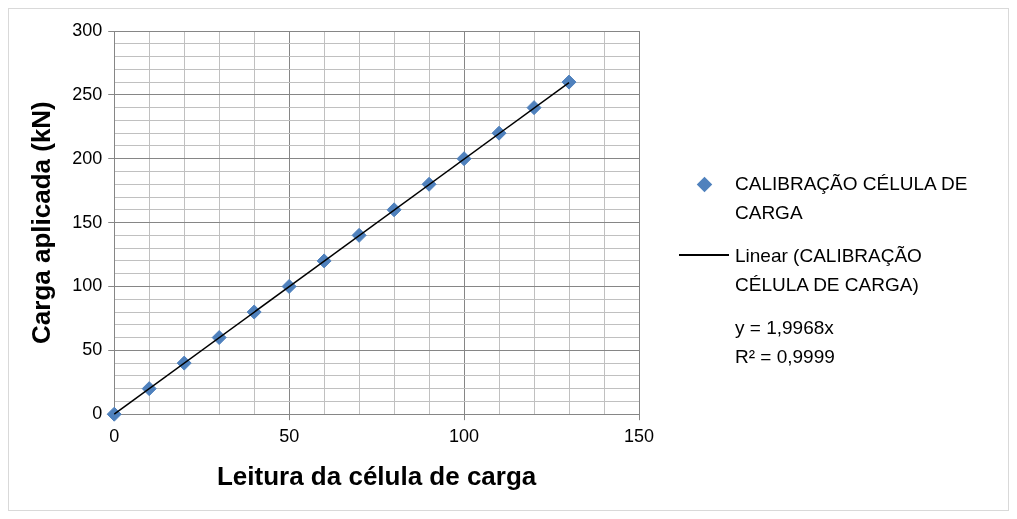  What do you see at coordinates (785, 327) in the screenshot?
I see `text: y = 1,9968x` at bounding box center [785, 327].